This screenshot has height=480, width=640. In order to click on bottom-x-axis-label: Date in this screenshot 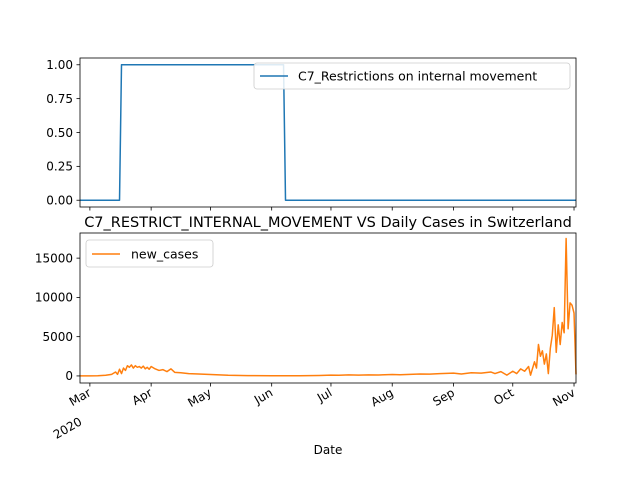, I will do `click(328, 450)`.